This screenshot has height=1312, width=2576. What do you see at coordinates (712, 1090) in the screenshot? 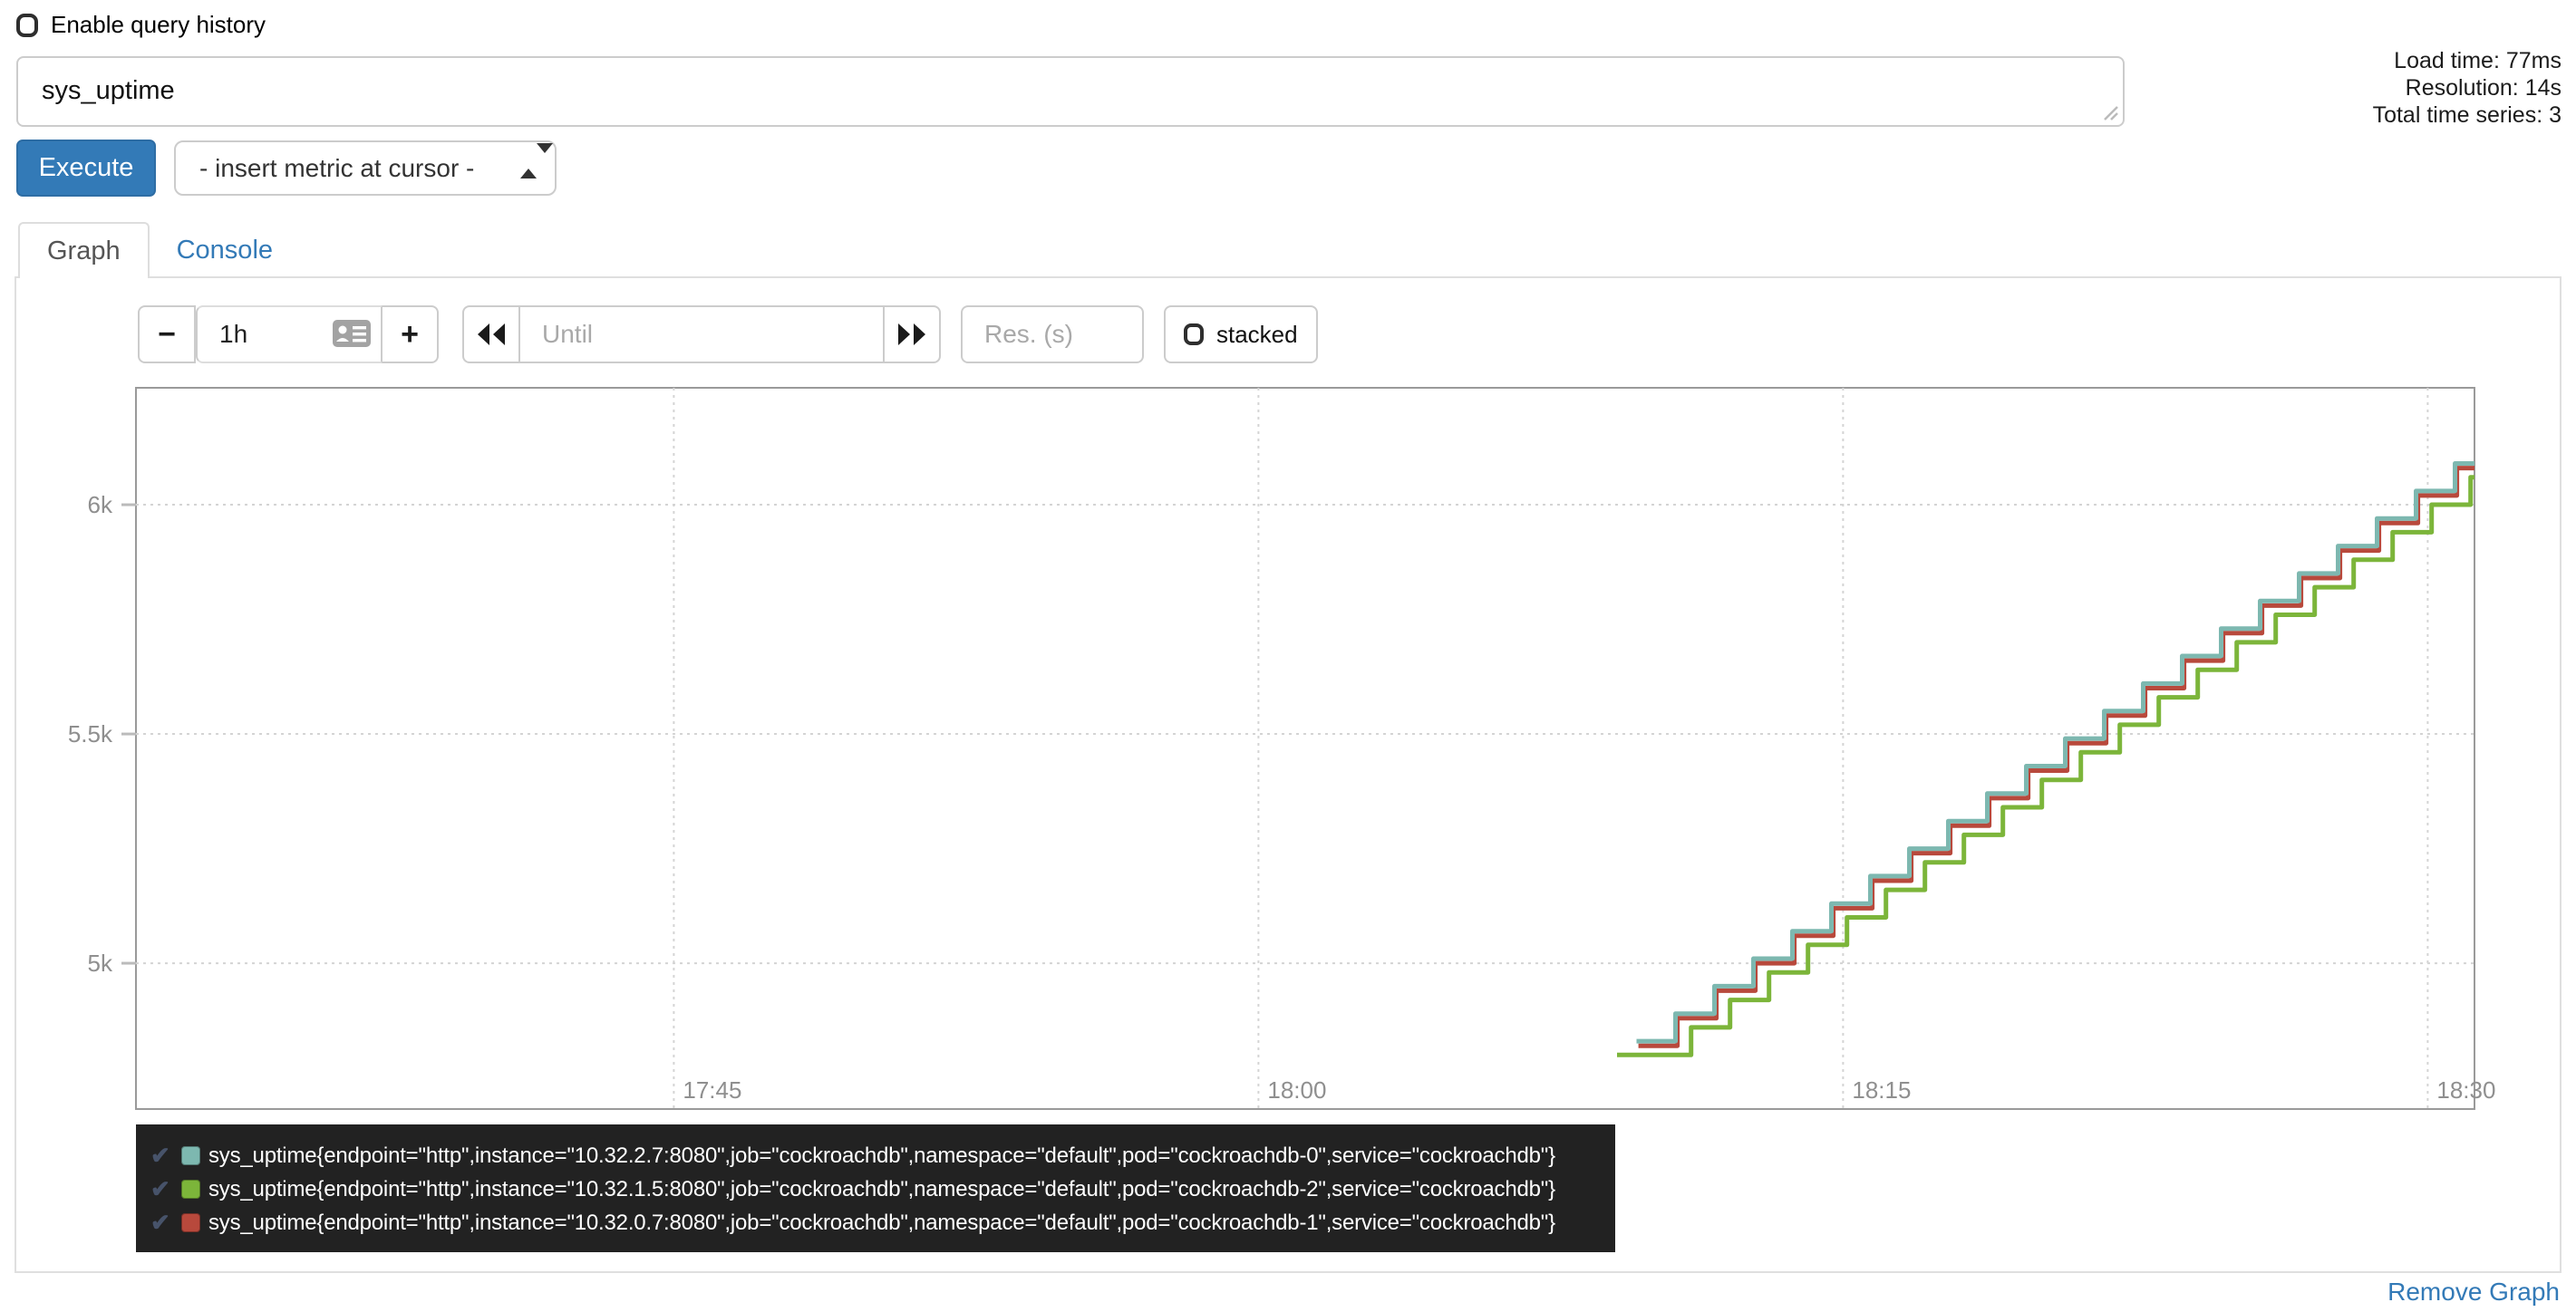
I see `x-tick-label: 17:45` at bounding box center [712, 1090].